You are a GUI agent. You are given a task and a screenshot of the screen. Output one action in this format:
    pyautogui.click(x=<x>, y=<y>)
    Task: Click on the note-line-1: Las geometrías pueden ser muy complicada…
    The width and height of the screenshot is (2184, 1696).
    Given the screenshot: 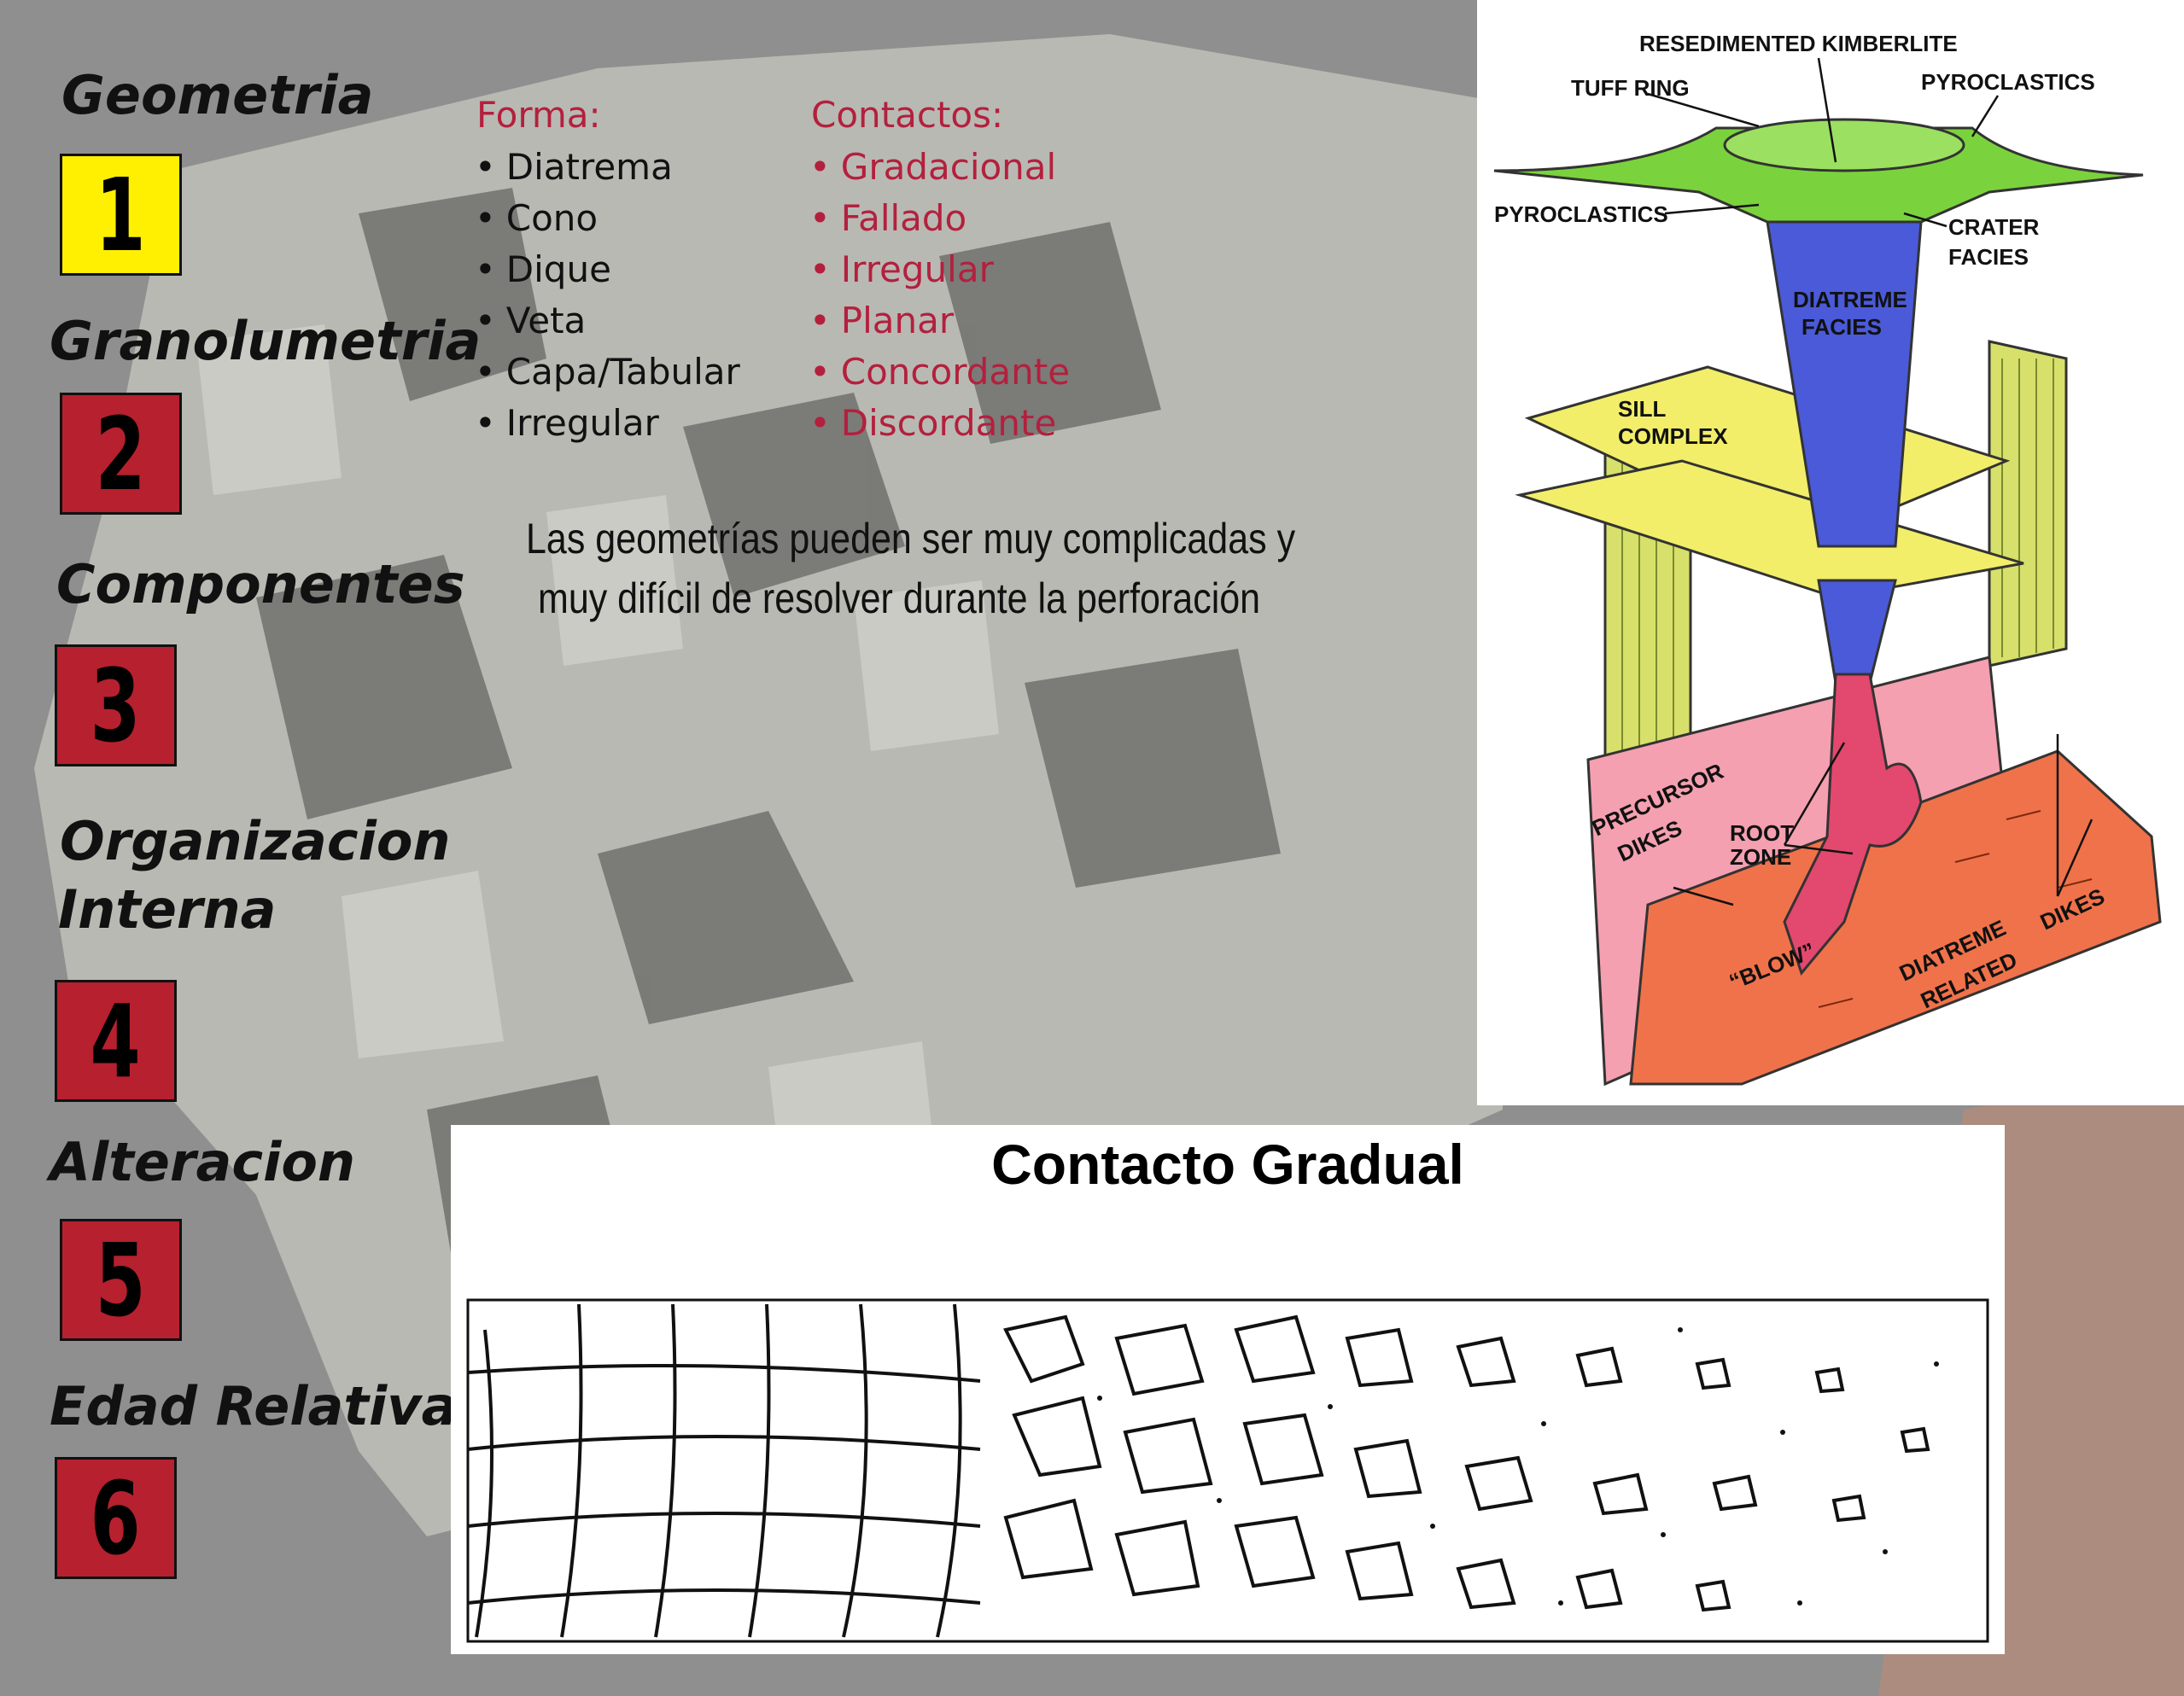 What is the action you would take?
    pyautogui.click(x=911, y=538)
    